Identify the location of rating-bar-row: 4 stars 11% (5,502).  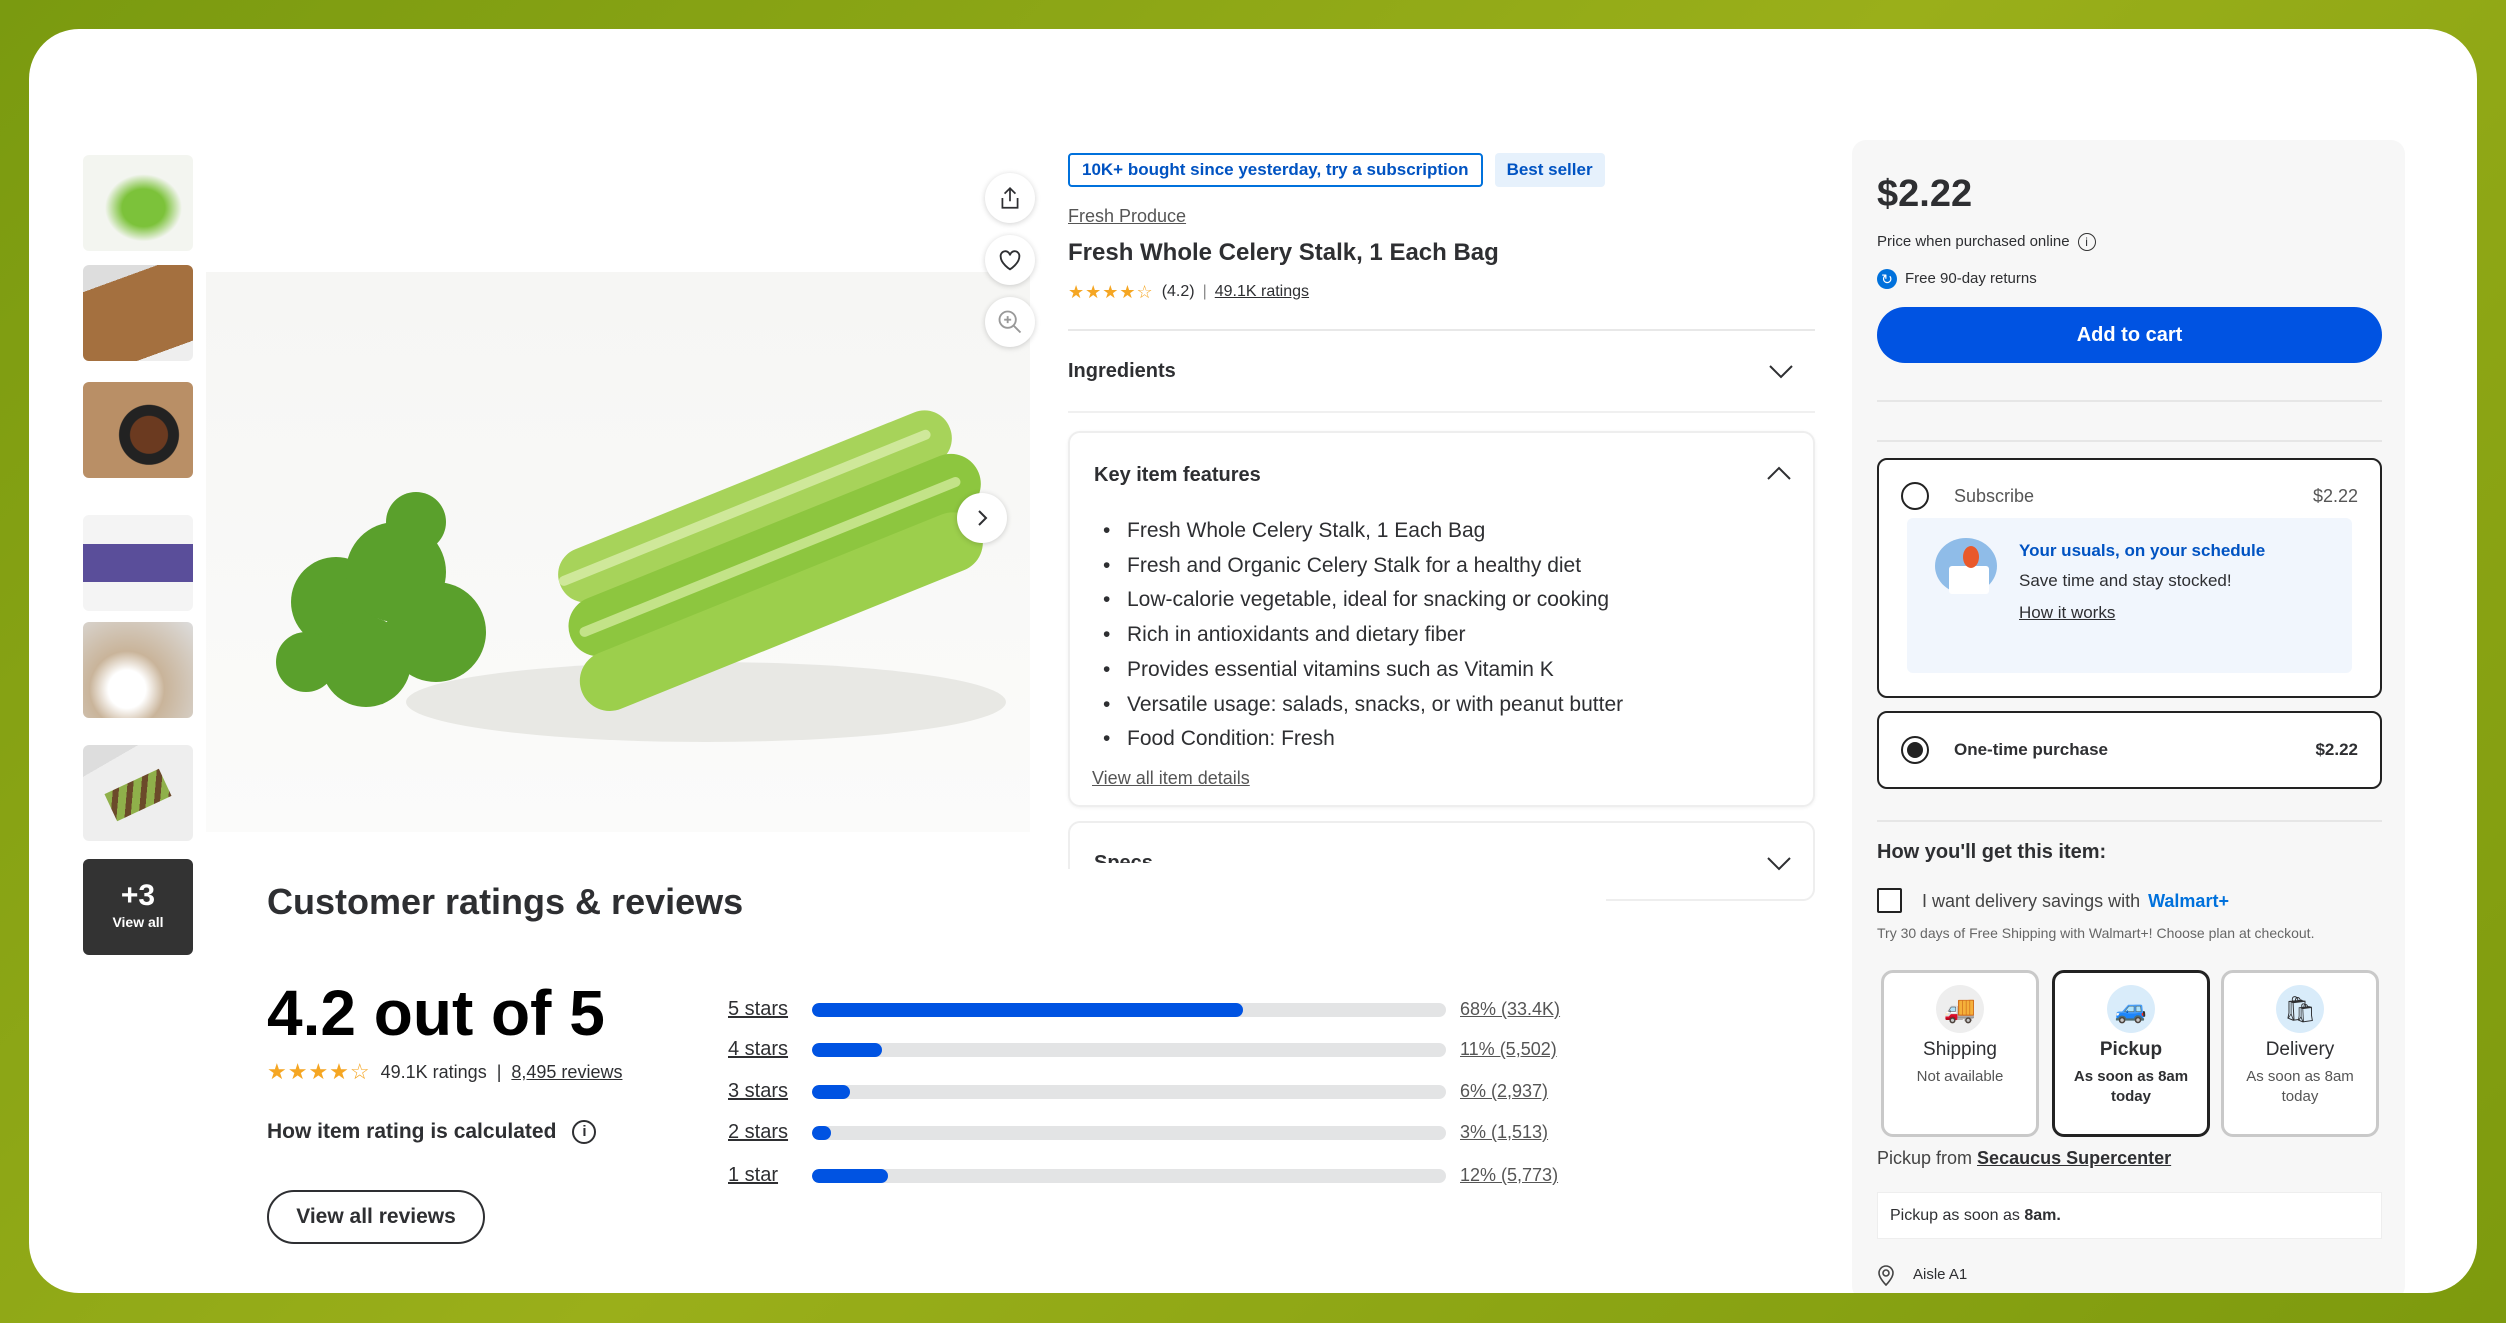
(1168, 1050).